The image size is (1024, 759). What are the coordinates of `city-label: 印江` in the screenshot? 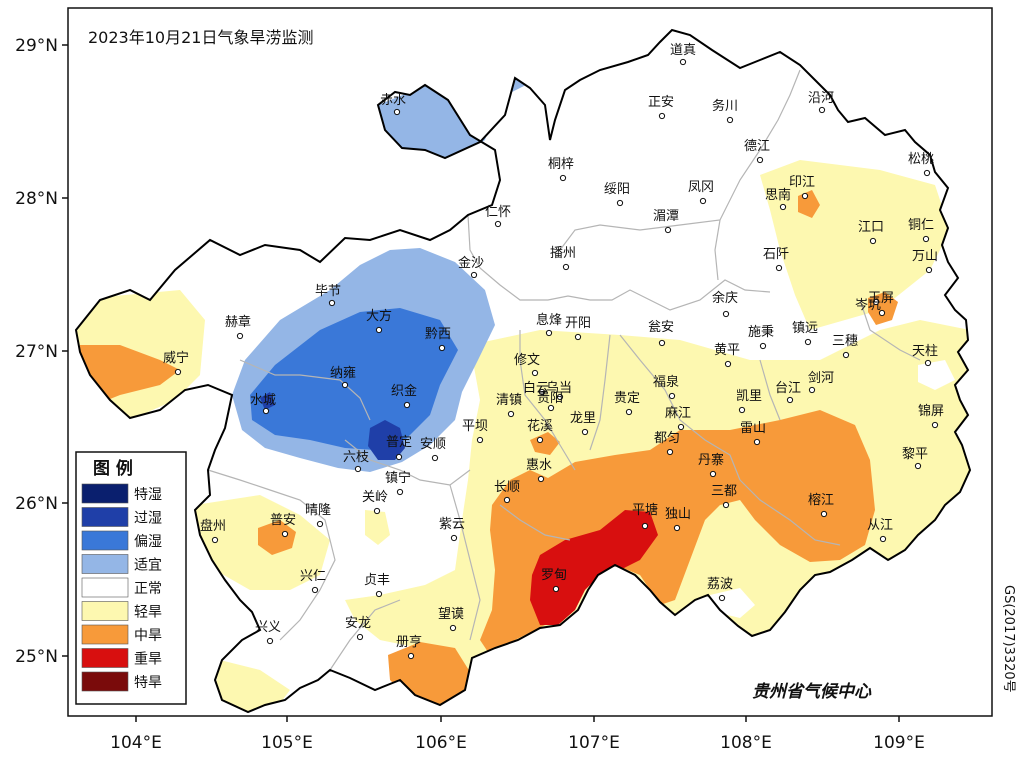 It's located at (802, 182).